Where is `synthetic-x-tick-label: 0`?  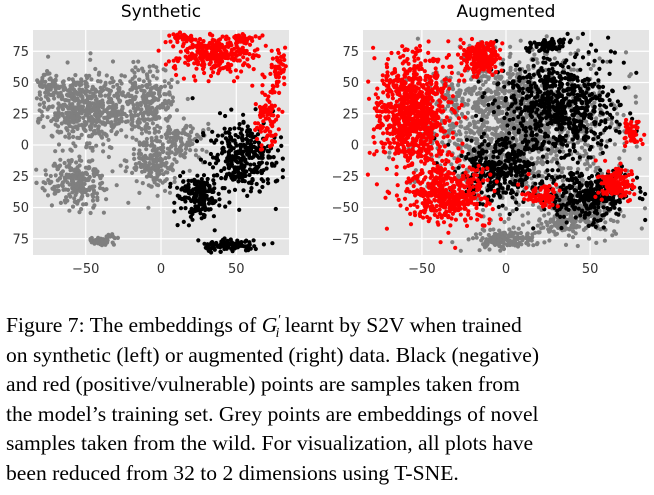
synthetic-x-tick-label: 0 is located at coordinates (161, 269).